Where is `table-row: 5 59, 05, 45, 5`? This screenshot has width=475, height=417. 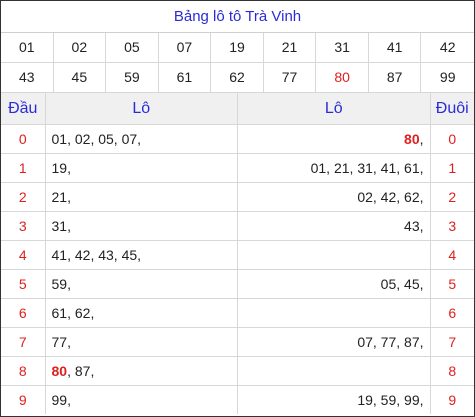
table-row: 5 59, 05, 45, 5 is located at coordinates (237, 284).